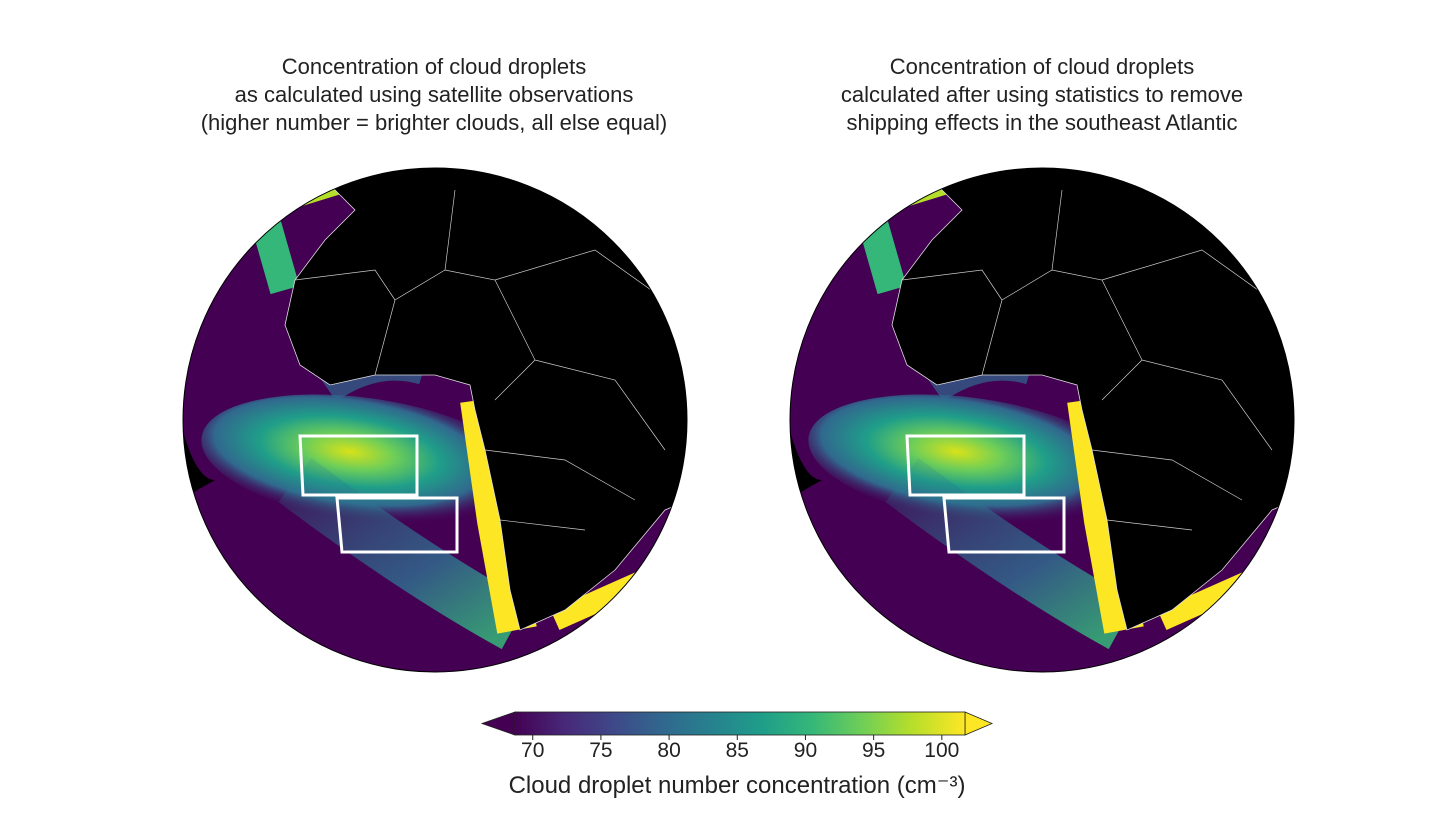 The image size is (1440, 835). What do you see at coordinates (668, 750) in the screenshot?
I see `colorbar-tick-label: 80` at bounding box center [668, 750].